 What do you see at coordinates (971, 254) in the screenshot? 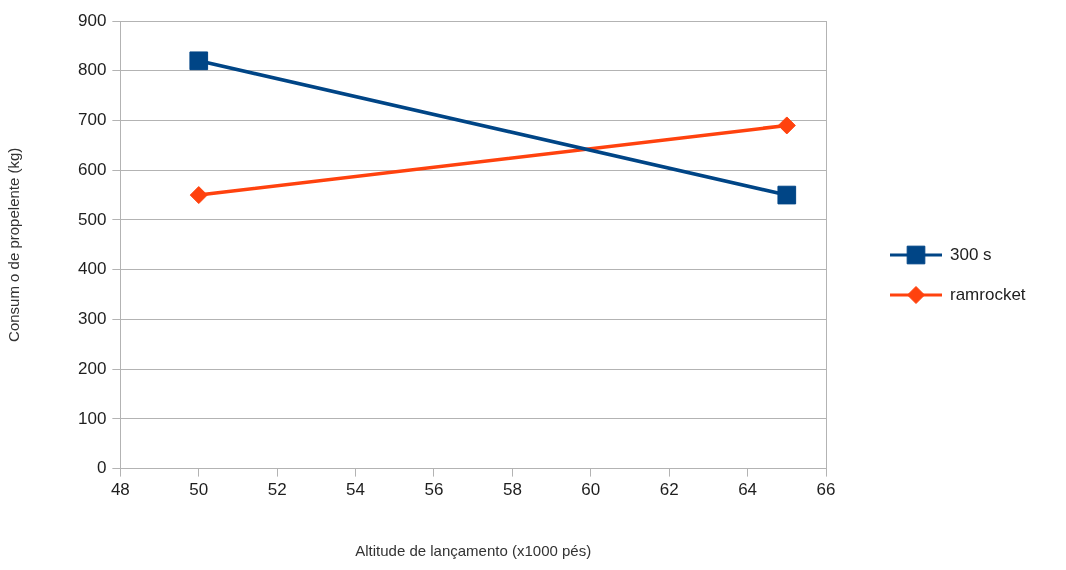
I see `legend-label: 300 s` at bounding box center [971, 254].